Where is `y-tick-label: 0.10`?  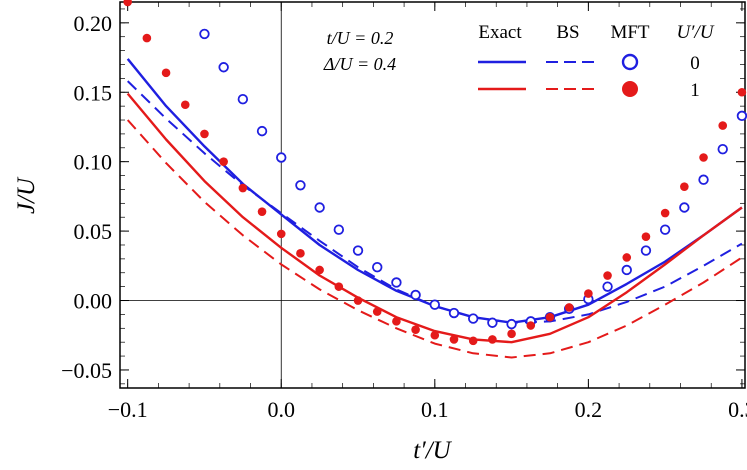
y-tick-label: 0.10 is located at coordinates (93, 162).